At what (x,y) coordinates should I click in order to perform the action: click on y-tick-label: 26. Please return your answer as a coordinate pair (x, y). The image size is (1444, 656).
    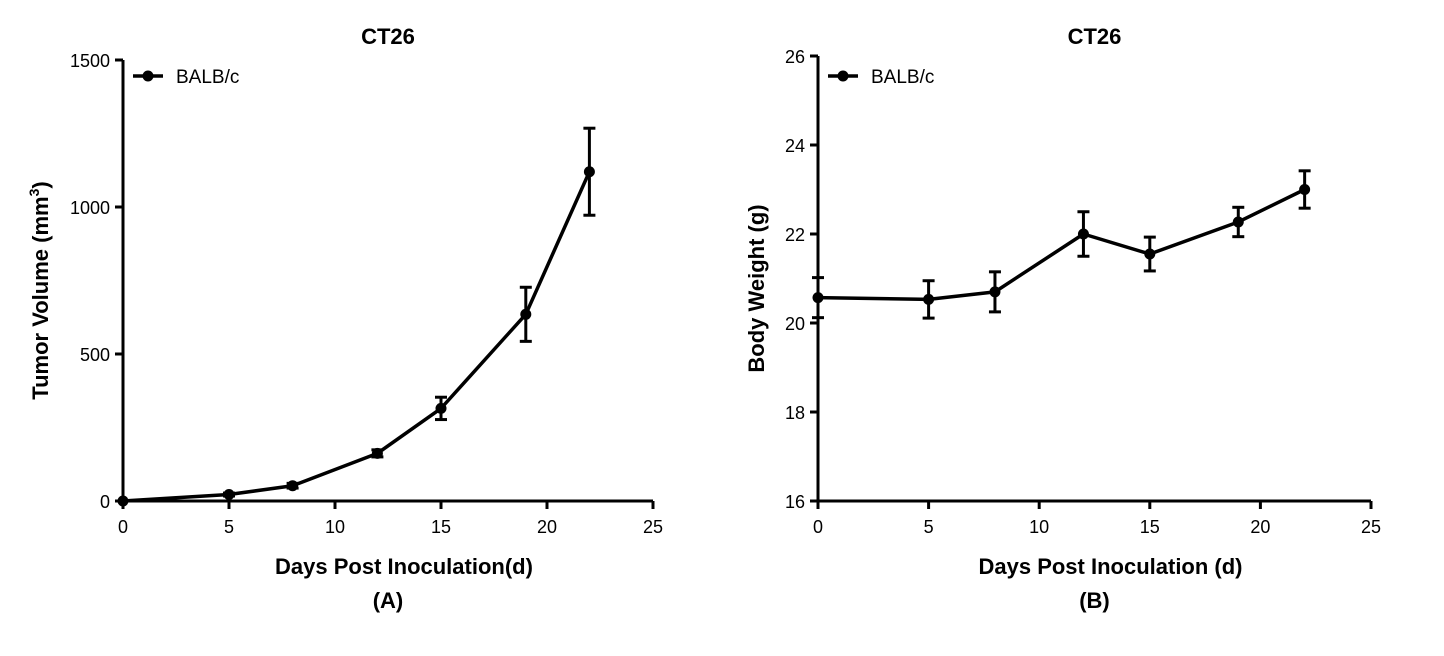
    Looking at the image, I should click on (795, 57).